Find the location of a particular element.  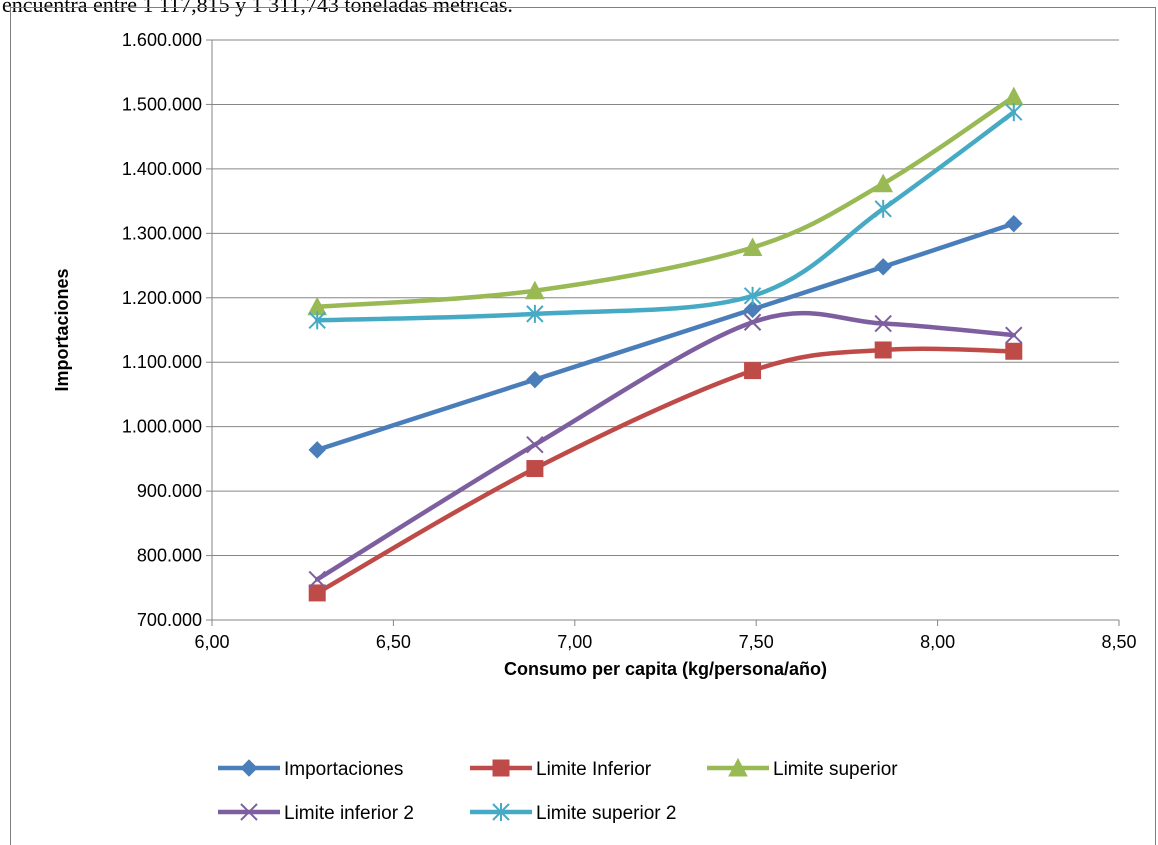

legend-item-3: Limite superior is located at coordinates (802, 768).